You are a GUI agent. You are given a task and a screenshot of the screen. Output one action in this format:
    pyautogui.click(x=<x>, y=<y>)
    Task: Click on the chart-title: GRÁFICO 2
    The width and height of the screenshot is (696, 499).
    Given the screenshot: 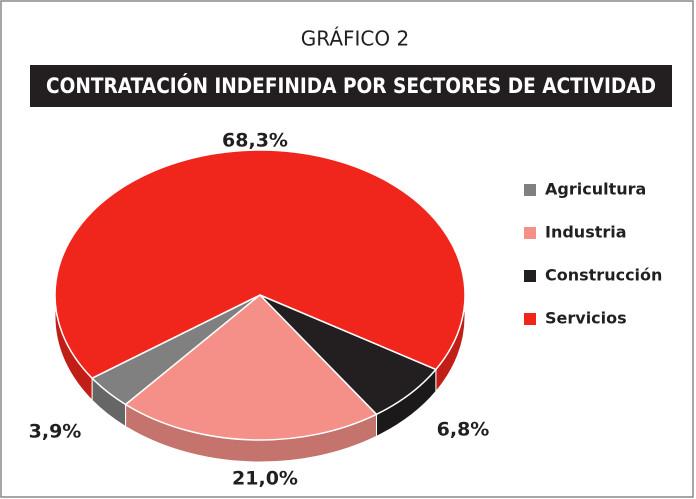 What is the action you would take?
    pyautogui.click(x=355, y=39)
    